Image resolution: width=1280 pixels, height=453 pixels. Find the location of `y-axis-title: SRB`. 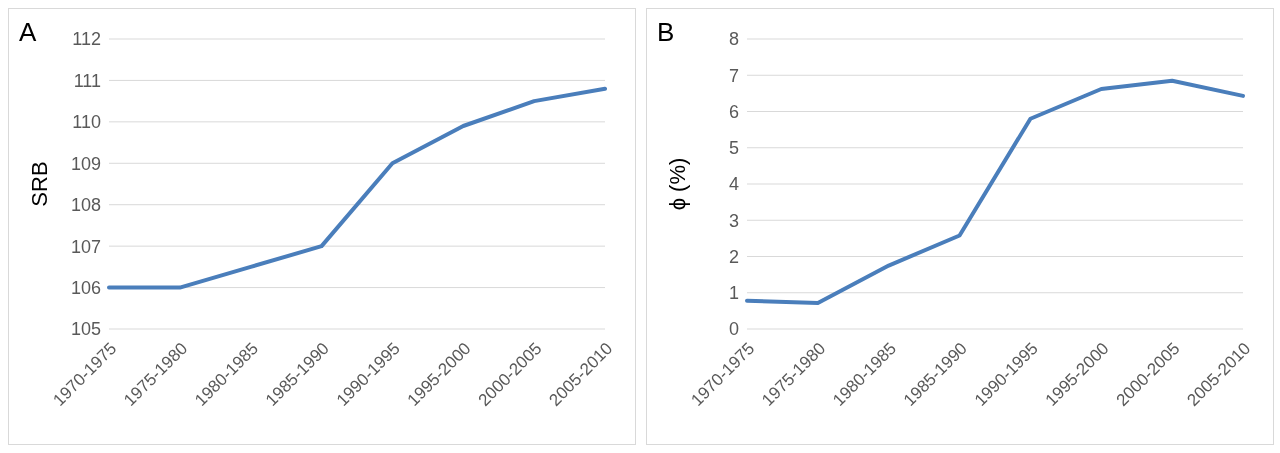

y-axis-title: SRB is located at coordinates (39, 184).